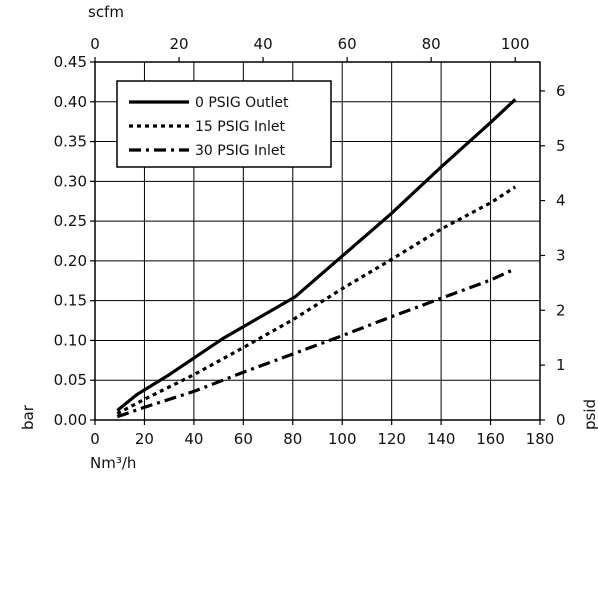 Image resolution: width=598 pixels, height=600 pixels. Describe the element at coordinates (243, 439) in the screenshot. I see `x-tick-label: 60` at that location.